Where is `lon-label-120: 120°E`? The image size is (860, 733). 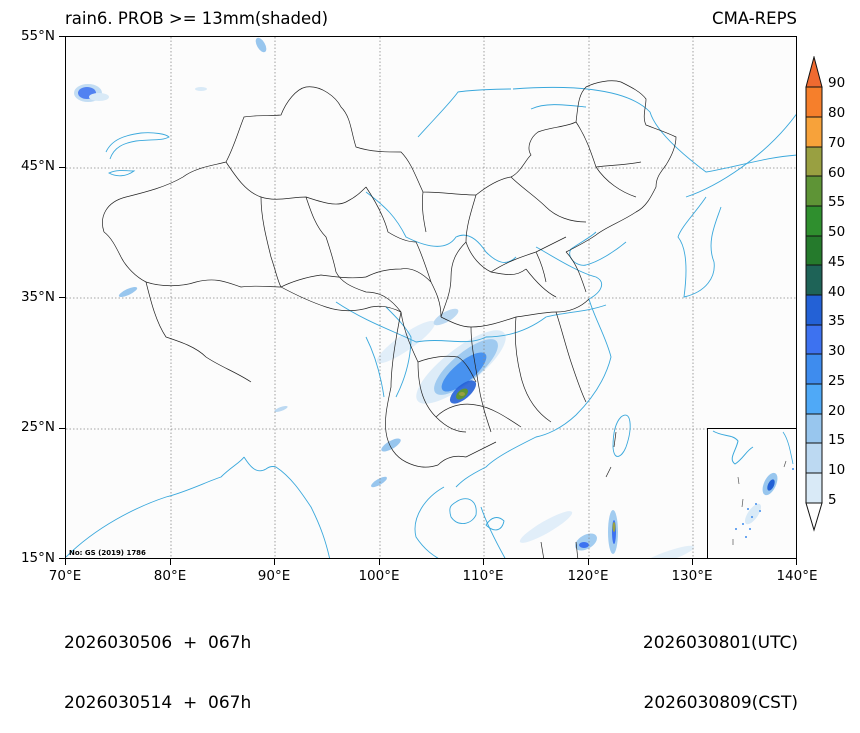
lon-label-120: 120°E is located at coordinates (588, 576).